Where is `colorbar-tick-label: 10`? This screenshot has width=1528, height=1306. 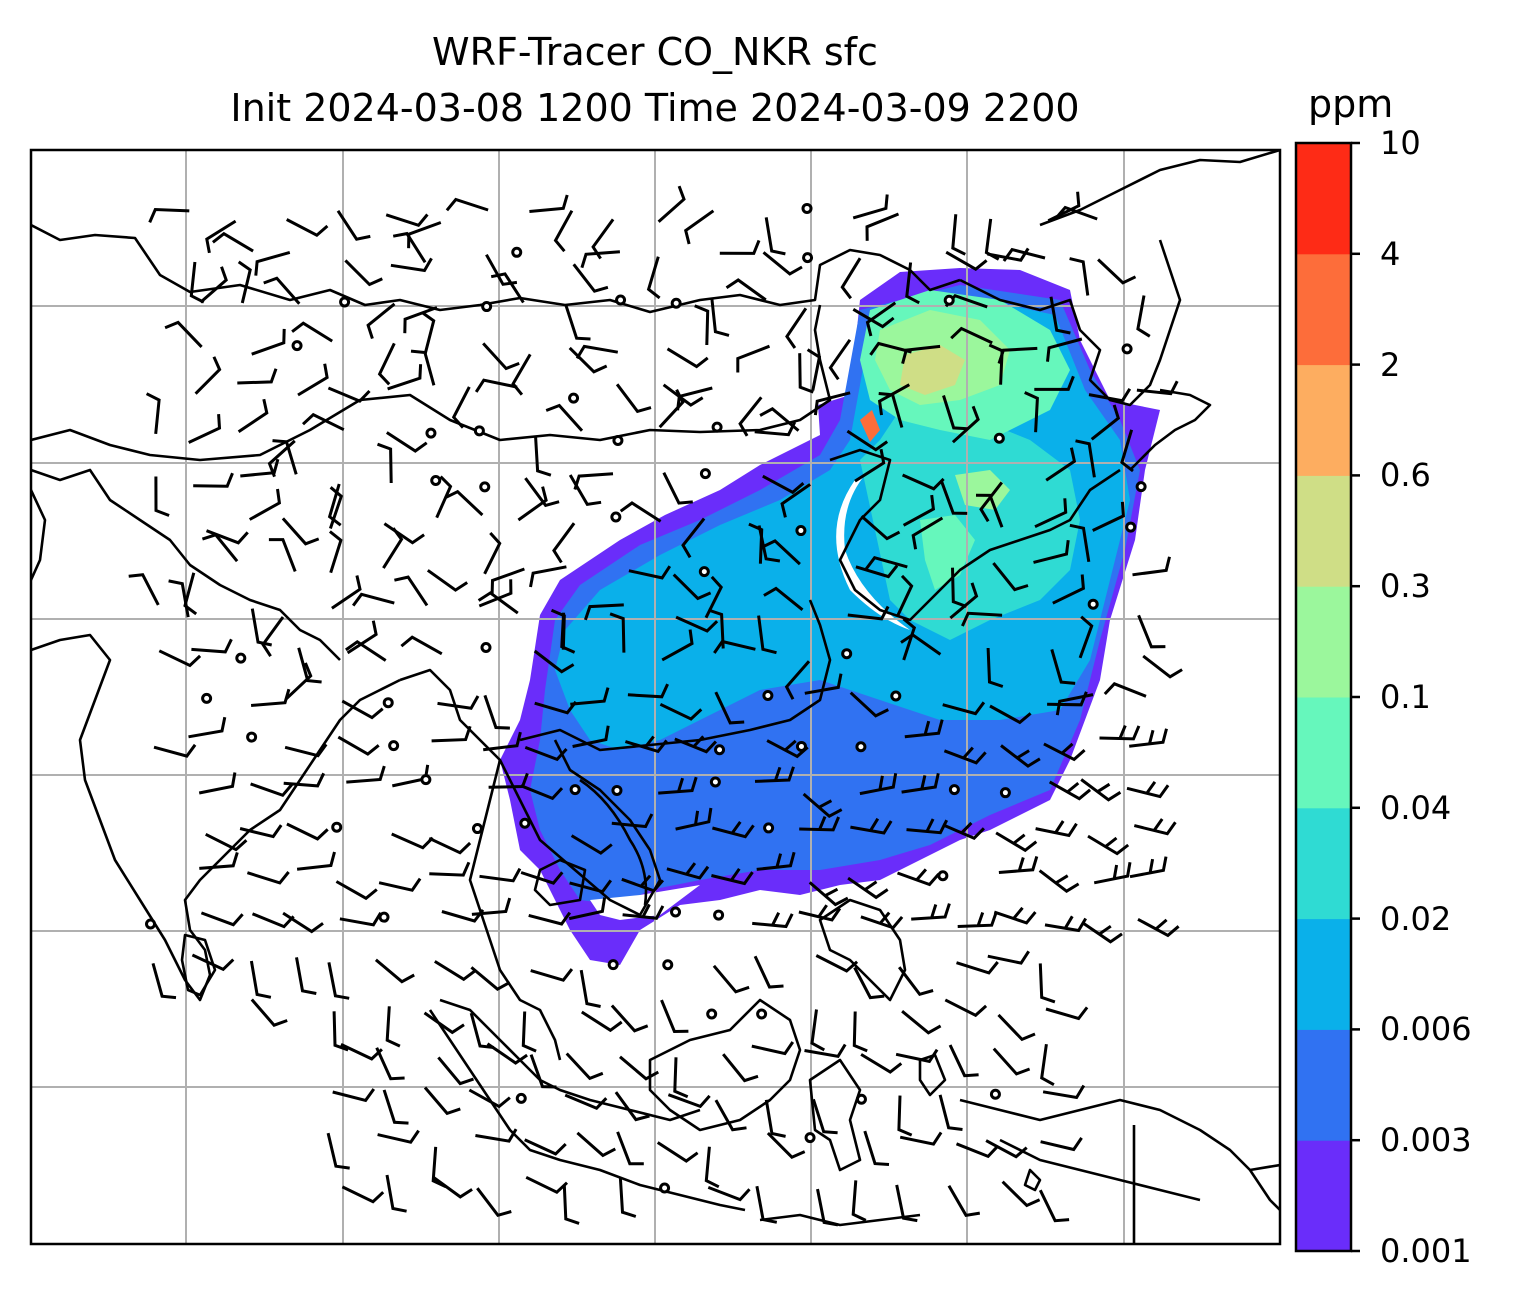 colorbar-tick-label: 10 is located at coordinates (1400, 143).